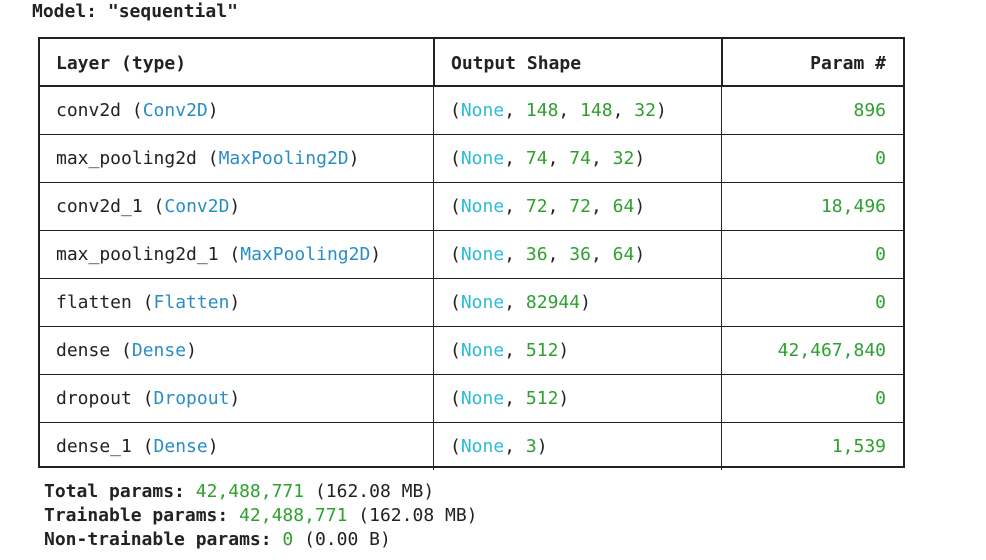 The height and width of the screenshot is (560, 986). I want to click on trainable-params-size: (162.08 MB), so click(418, 515).